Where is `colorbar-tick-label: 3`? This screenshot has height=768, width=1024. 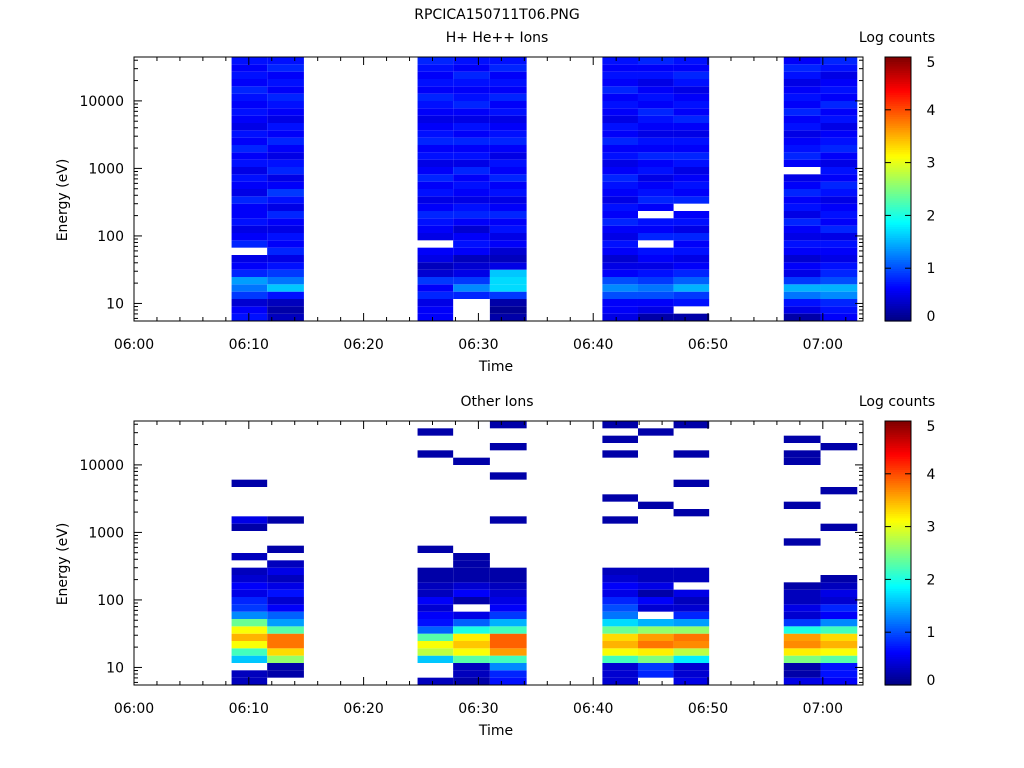
colorbar-tick-label: 3 is located at coordinates (931, 164).